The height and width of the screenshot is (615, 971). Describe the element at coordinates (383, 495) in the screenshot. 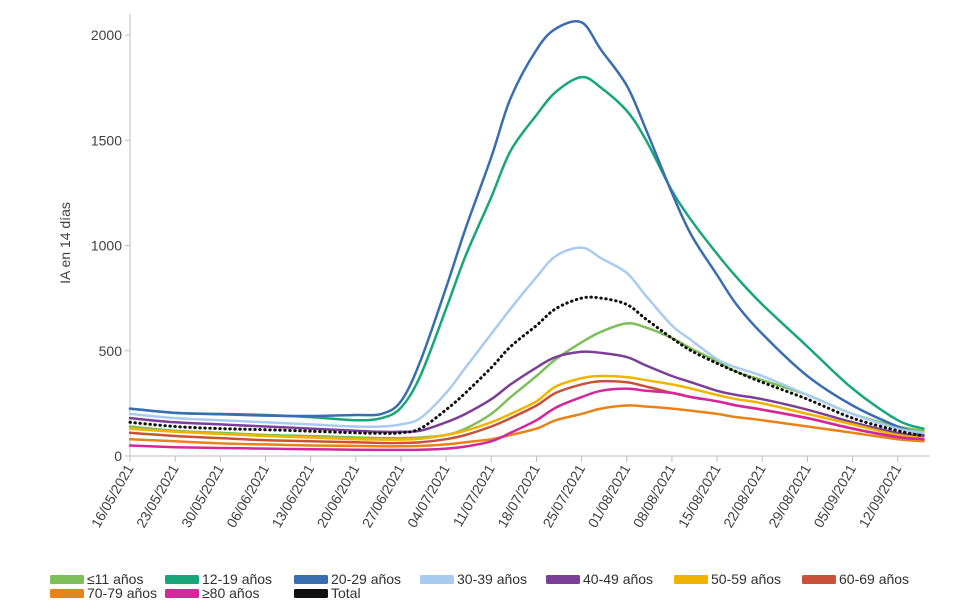

I see `x-tick-label: 27/06/2021` at that location.